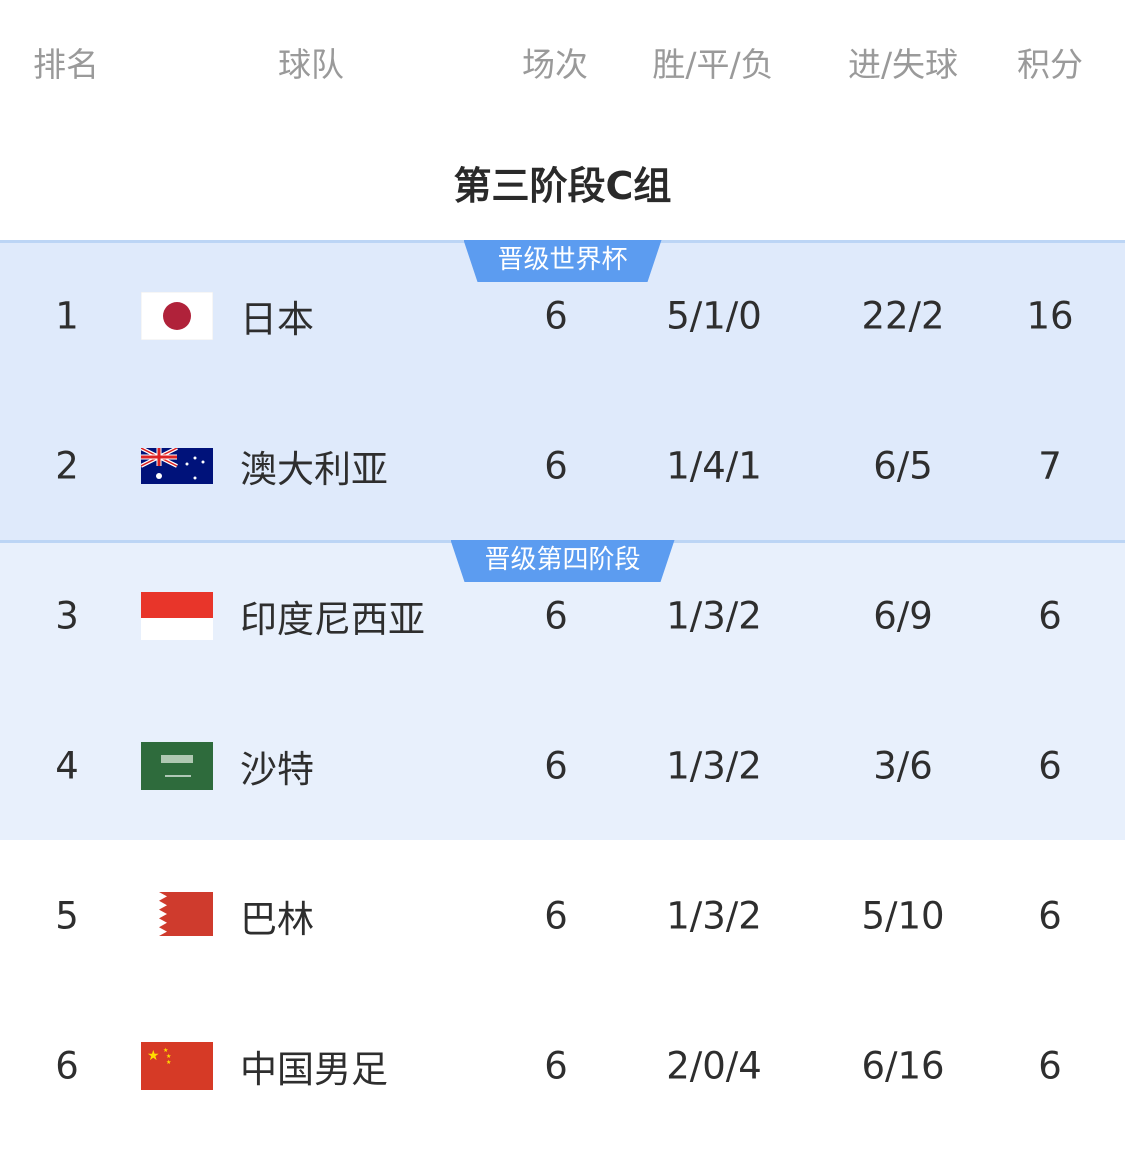  What do you see at coordinates (67, 916) in the screenshot?
I see `rank: 5` at bounding box center [67, 916].